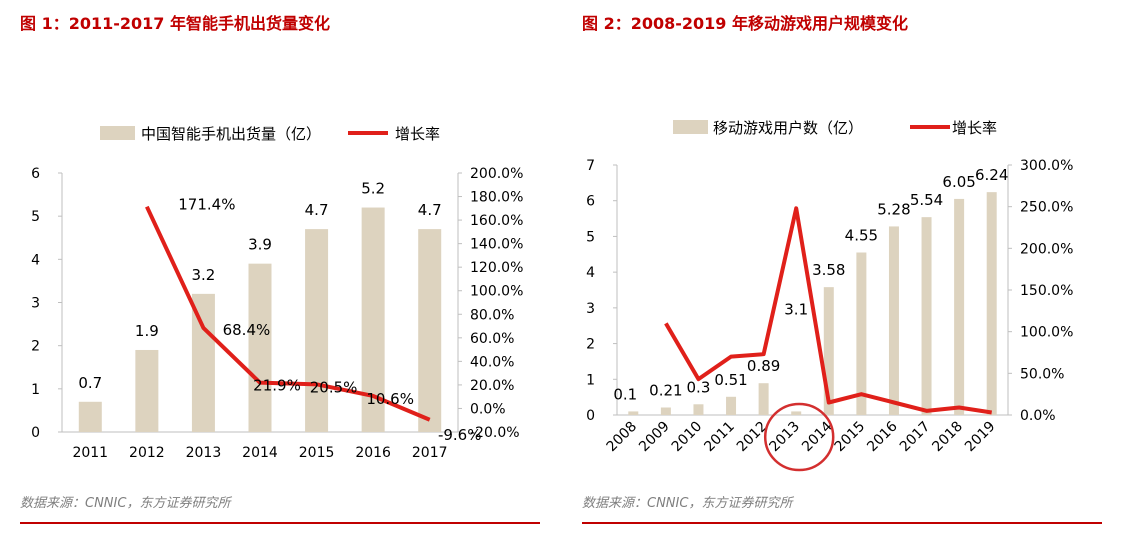  I want to click on bar-value-label: 0.3, so click(699, 387).